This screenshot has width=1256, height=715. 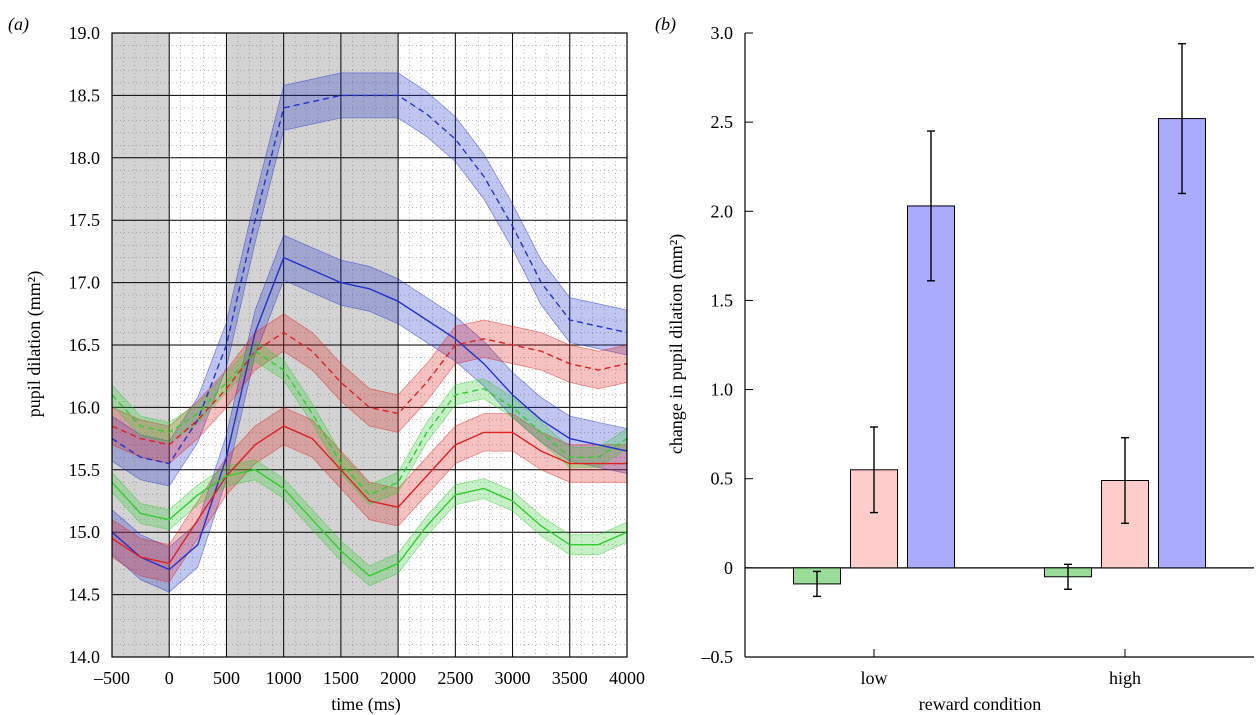 I want to click on panel-b-y-tick-label: 2.0, so click(x=722, y=211).